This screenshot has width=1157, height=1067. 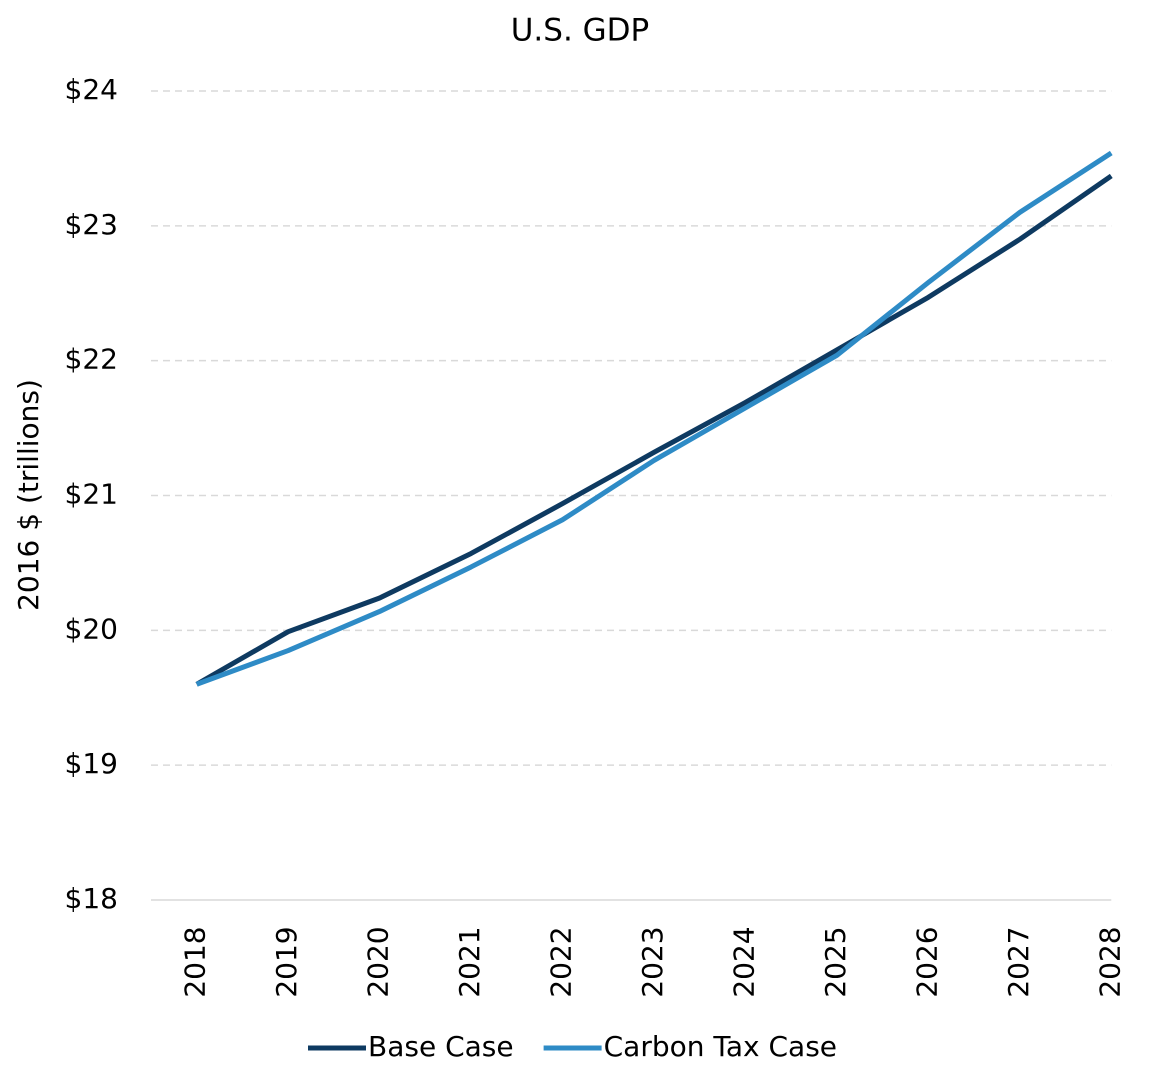 I want to click on x-tick-label: 2027, so click(x=1018, y=961).